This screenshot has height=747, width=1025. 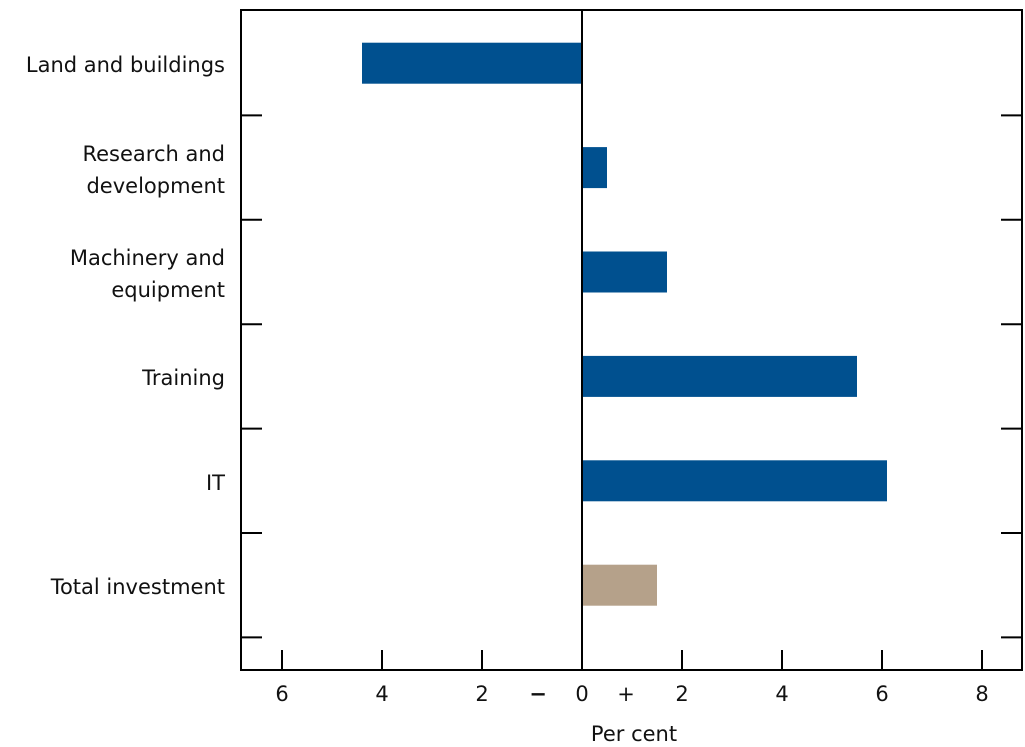 I want to click on negative-sign: −, so click(x=538, y=694).